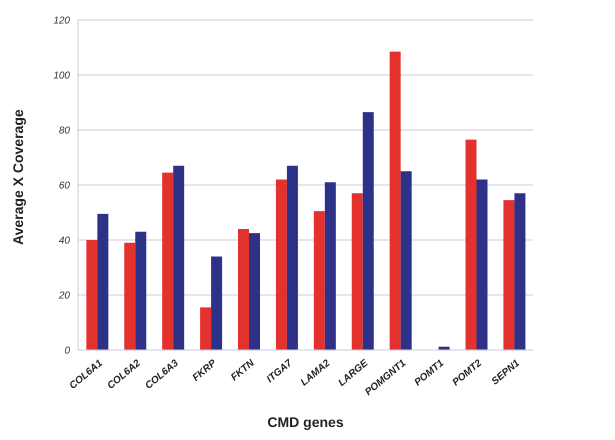  What do you see at coordinates (64, 296) in the screenshot?
I see `y-tick-label: 20` at bounding box center [64, 296].